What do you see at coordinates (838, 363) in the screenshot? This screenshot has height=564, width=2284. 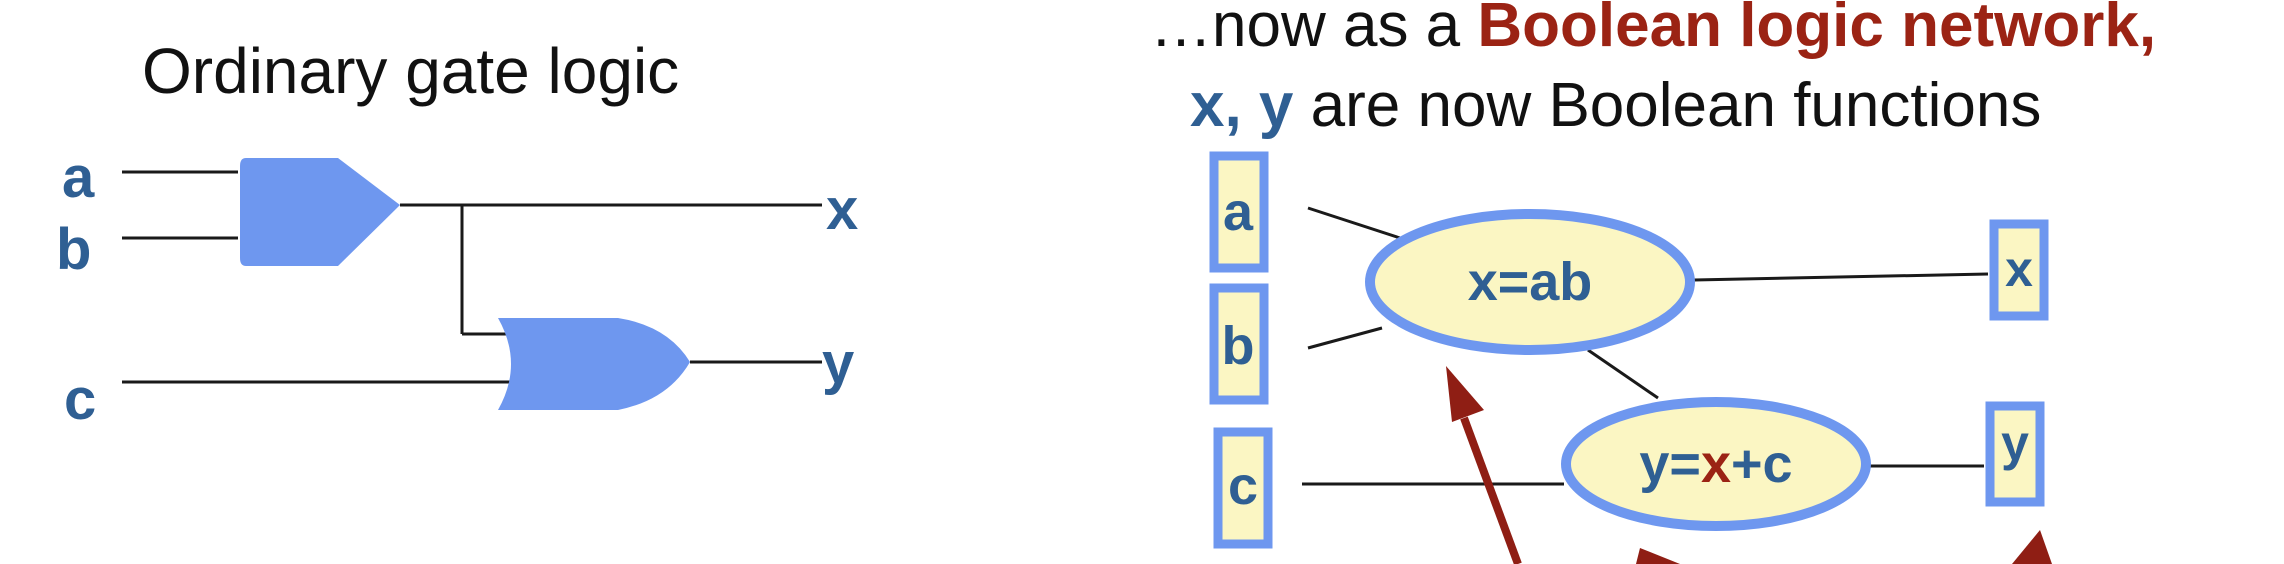 I see `left-output-y: y` at bounding box center [838, 363].